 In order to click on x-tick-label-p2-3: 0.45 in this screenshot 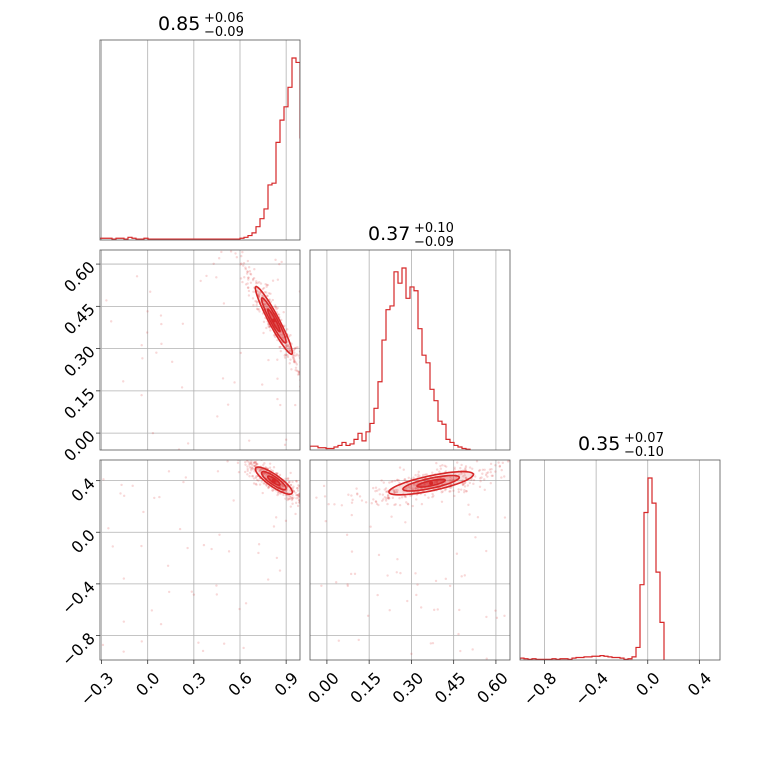, I will do `click(450, 687)`.